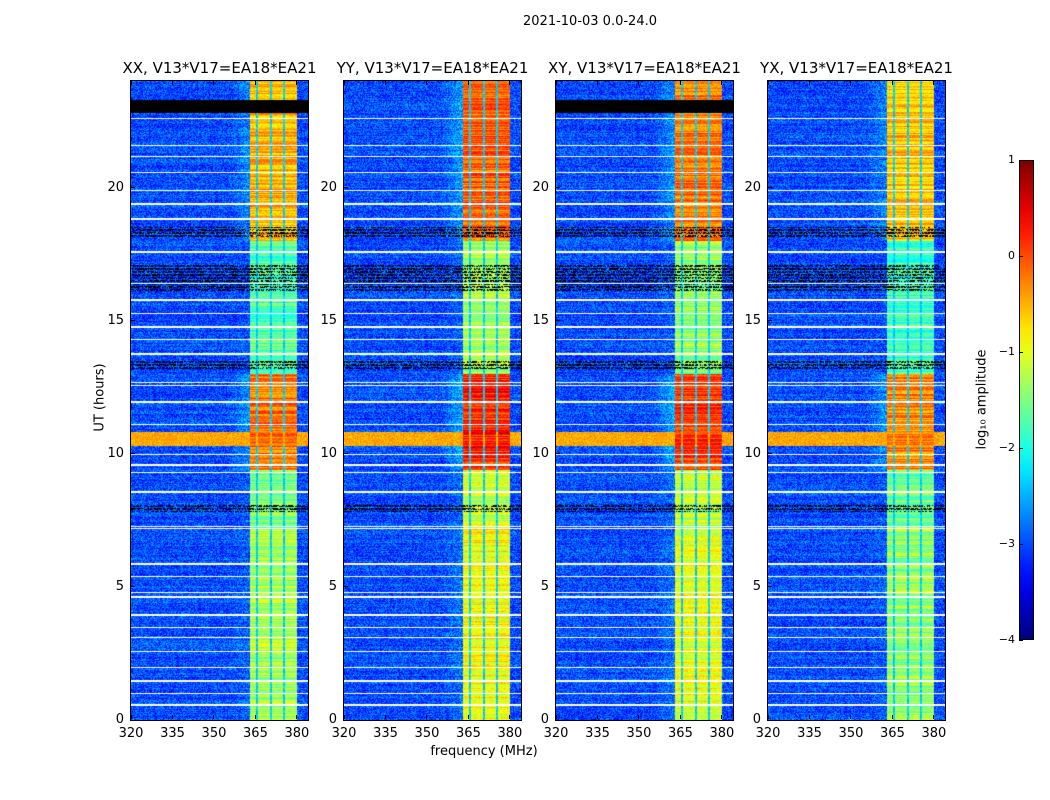 The width and height of the screenshot is (1050, 800). Describe the element at coordinates (100, 397) in the screenshot. I see `y-axis-label: UT (hours)` at that location.